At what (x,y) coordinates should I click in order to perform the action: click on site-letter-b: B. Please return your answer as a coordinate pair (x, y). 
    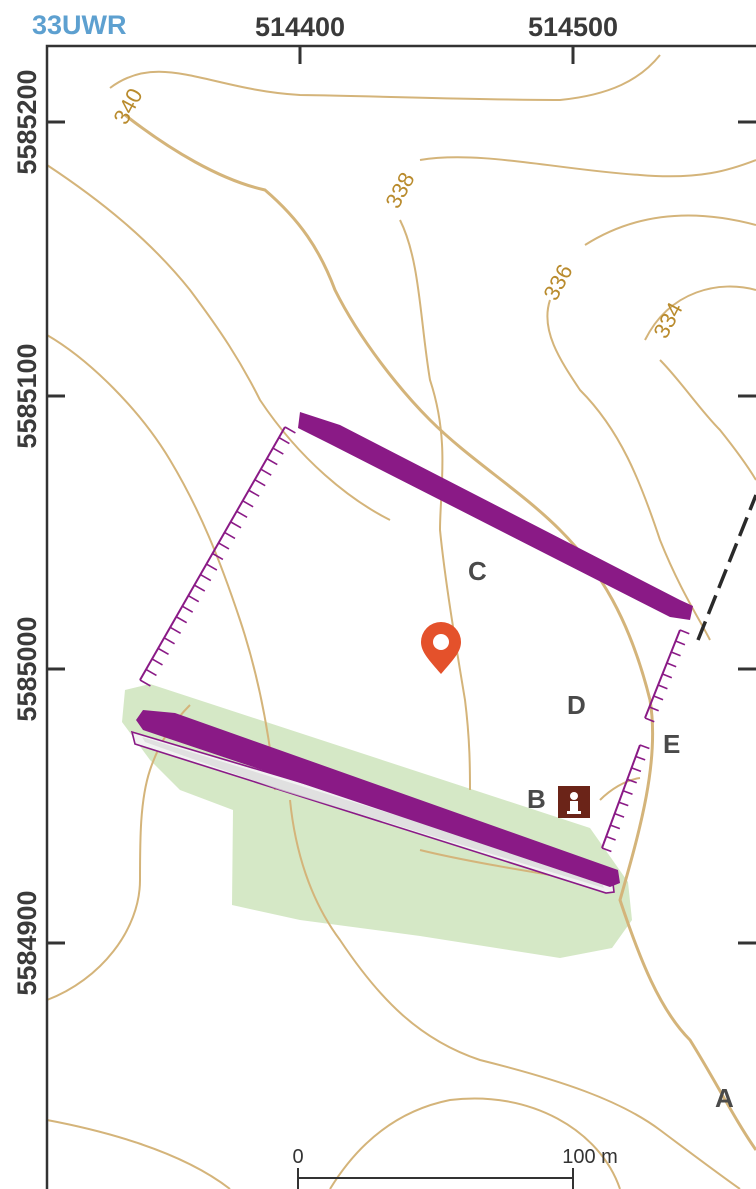
    Looking at the image, I should click on (536, 799).